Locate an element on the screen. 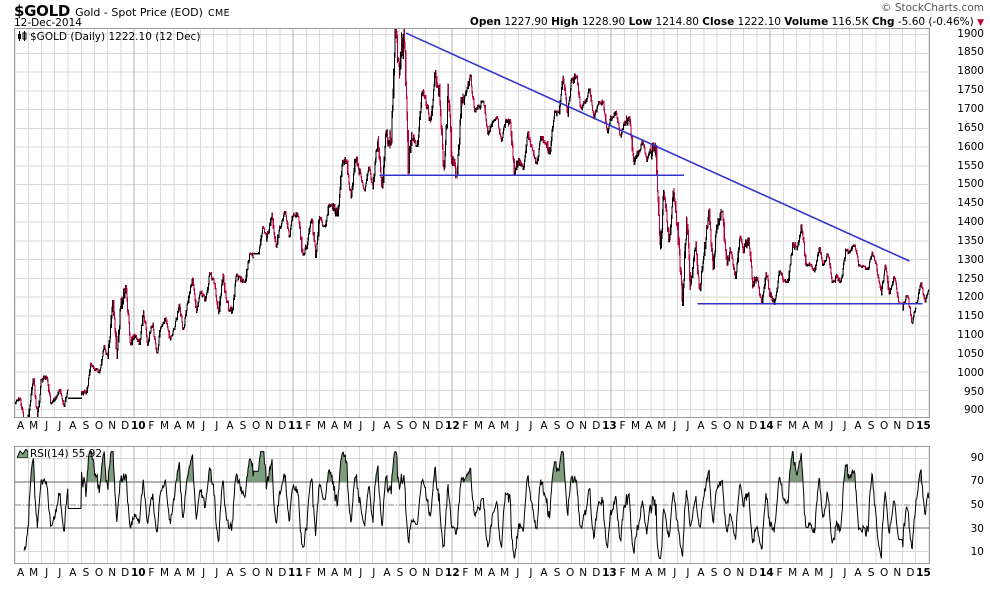 The height and width of the screenshot is (591, 990). symbol-exchange: CME is located at coordinates (219, 13).